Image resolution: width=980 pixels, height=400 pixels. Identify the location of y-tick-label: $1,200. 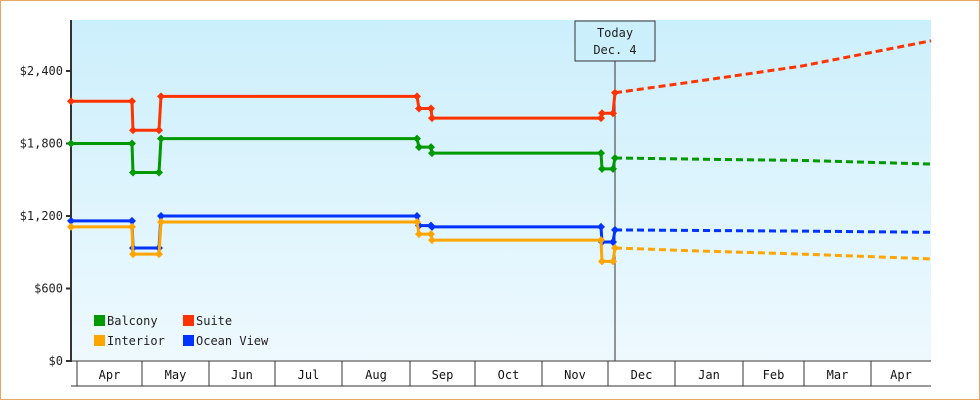
(41, 216).